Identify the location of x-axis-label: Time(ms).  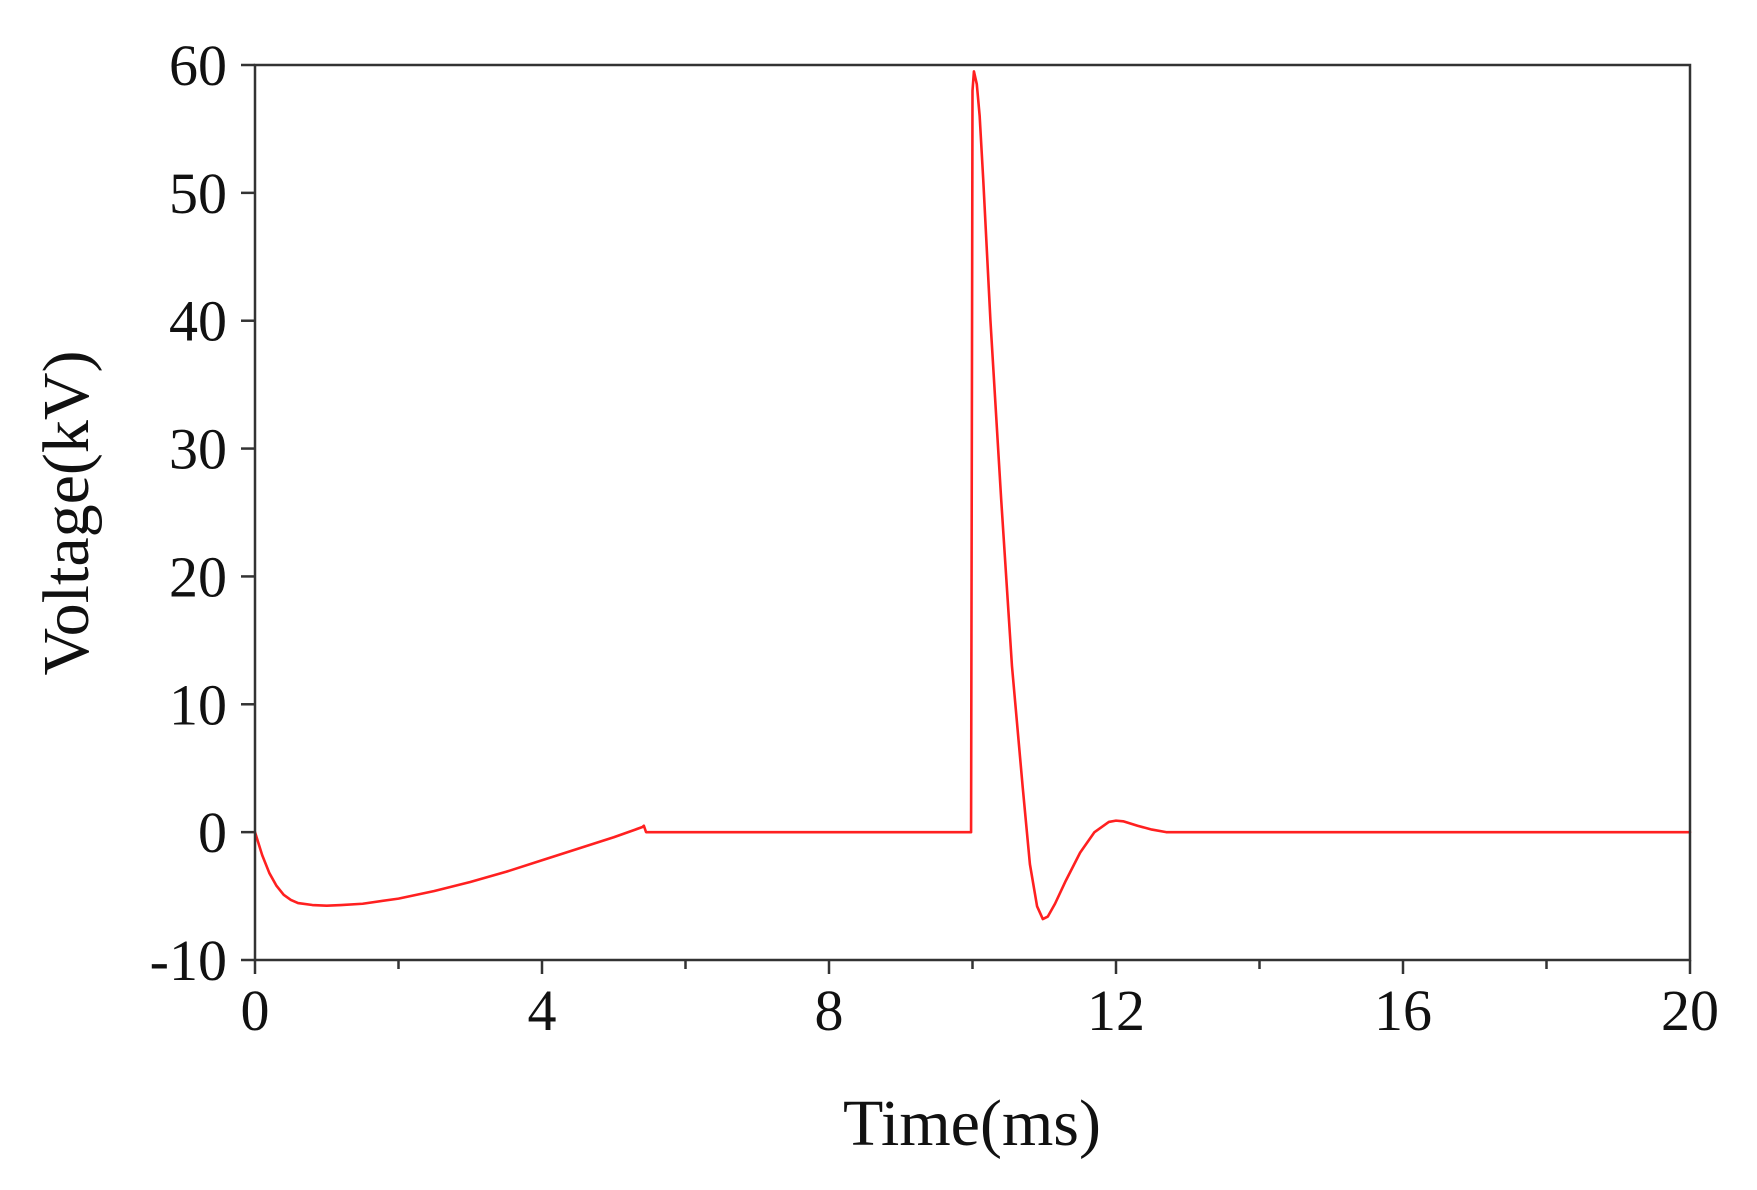
(972, 1123).